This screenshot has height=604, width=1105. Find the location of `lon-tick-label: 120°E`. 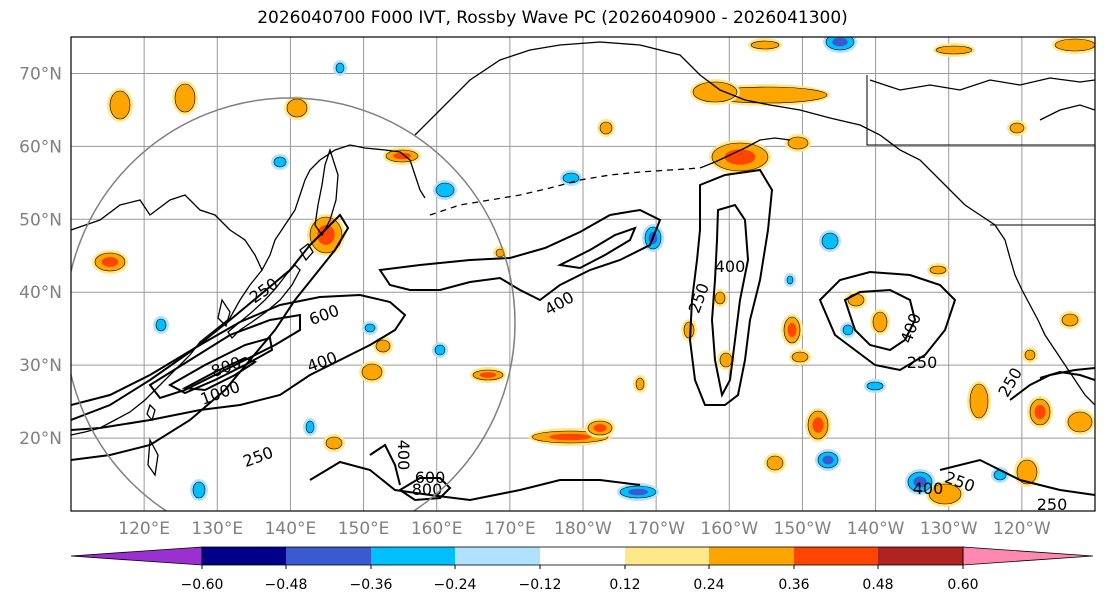

lon-tick-label: 120°E is located at coordinates (144, 529).